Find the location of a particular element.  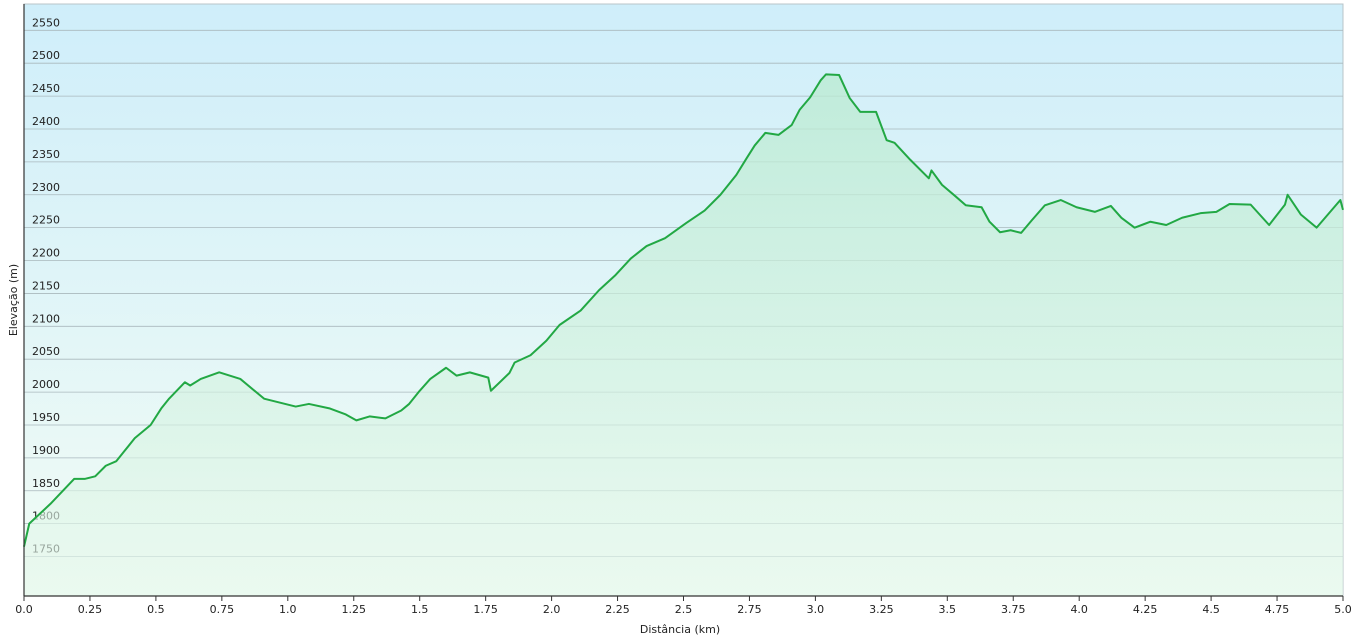

y-tick-label: 2450 is located at coordinates (46, 88).